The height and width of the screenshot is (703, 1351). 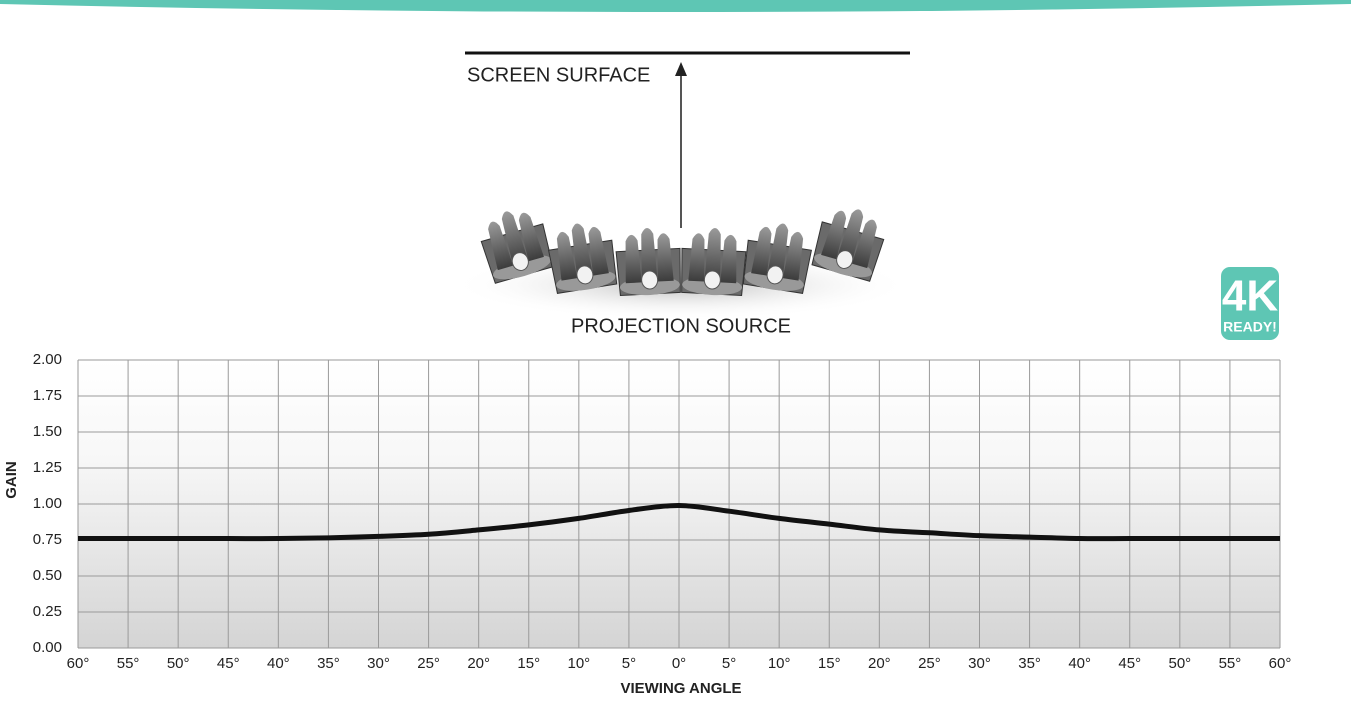 I want to click on y-tick-label: 1.25, so click(x=47, y=467).